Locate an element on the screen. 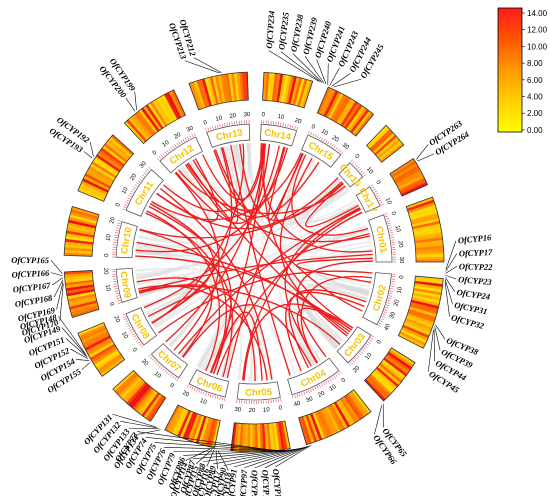  gene-label: OfCYP235 is located at coordinates (283, 30).